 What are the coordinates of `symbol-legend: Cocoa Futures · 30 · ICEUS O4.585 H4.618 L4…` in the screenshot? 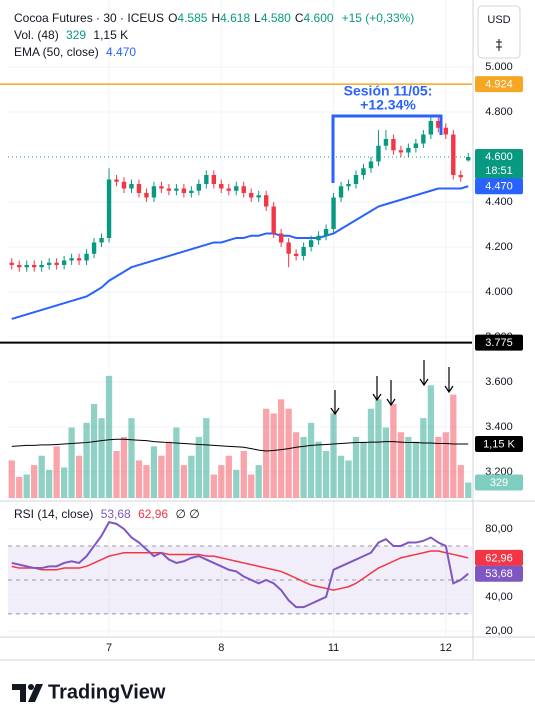 It's located at (216, 18).